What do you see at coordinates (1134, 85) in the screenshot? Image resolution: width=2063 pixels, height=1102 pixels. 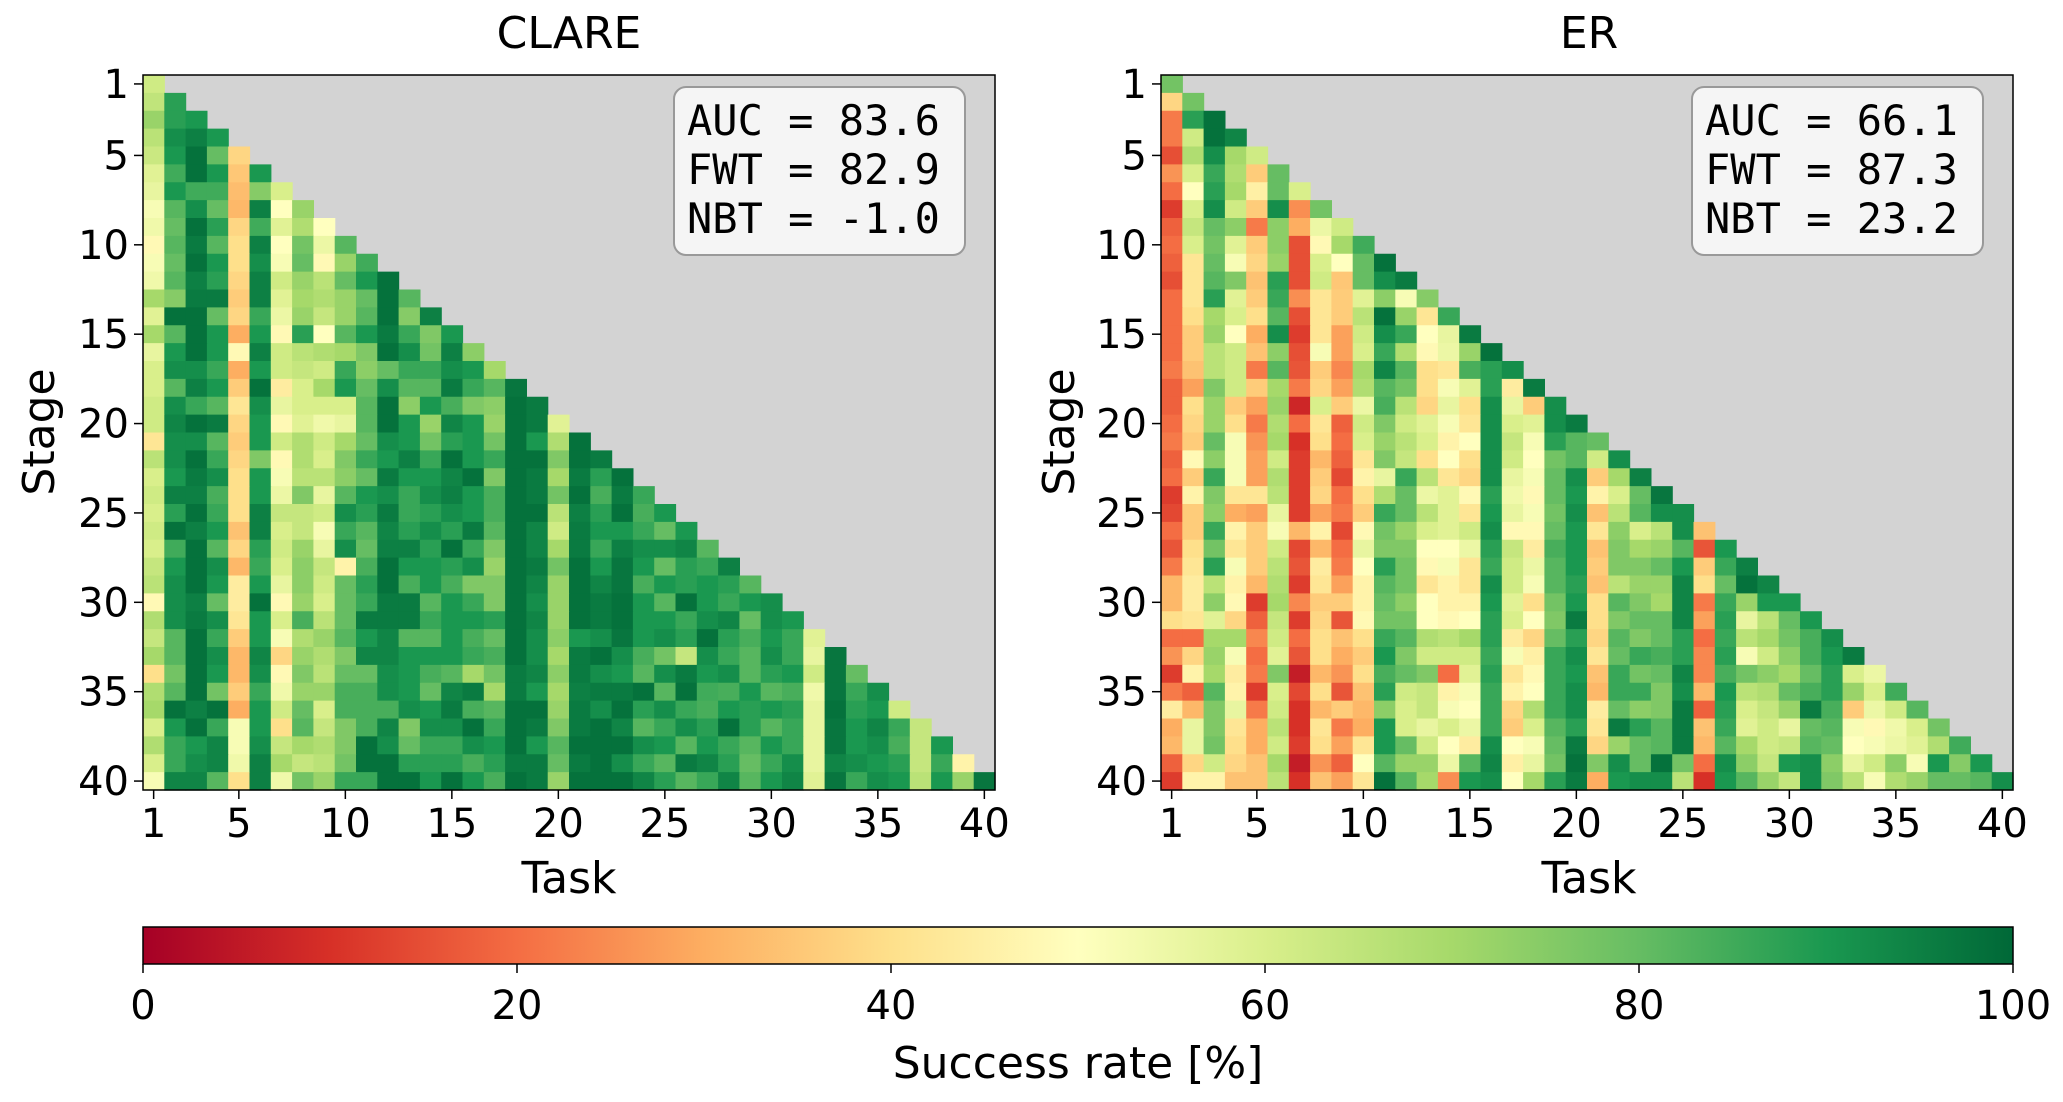 I see `y-tick-label: 1` at bounding box center [1134, 85].